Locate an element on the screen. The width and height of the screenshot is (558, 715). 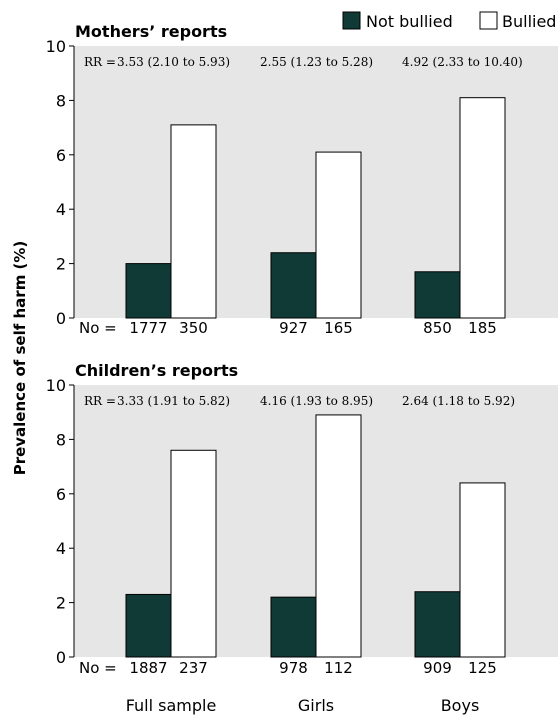
legend-swatch-bullied is located at coordinates (488, 20).